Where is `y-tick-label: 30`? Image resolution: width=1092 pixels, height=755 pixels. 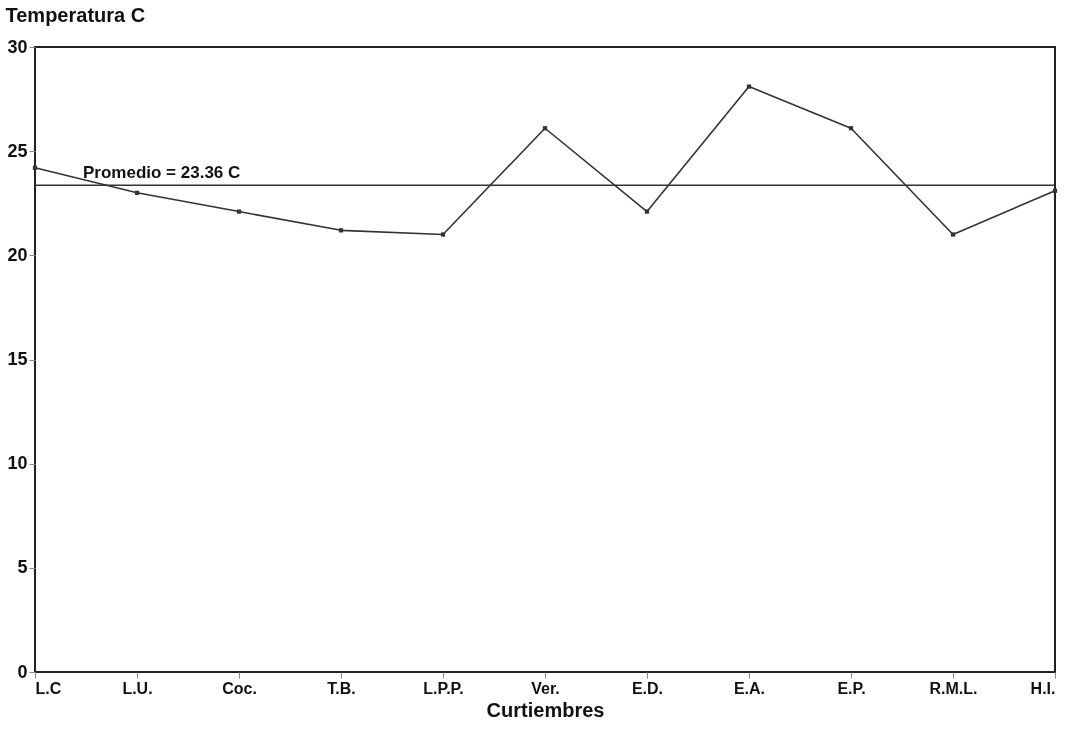 y-tick-label: 30 is located at coordinates (17, 46).